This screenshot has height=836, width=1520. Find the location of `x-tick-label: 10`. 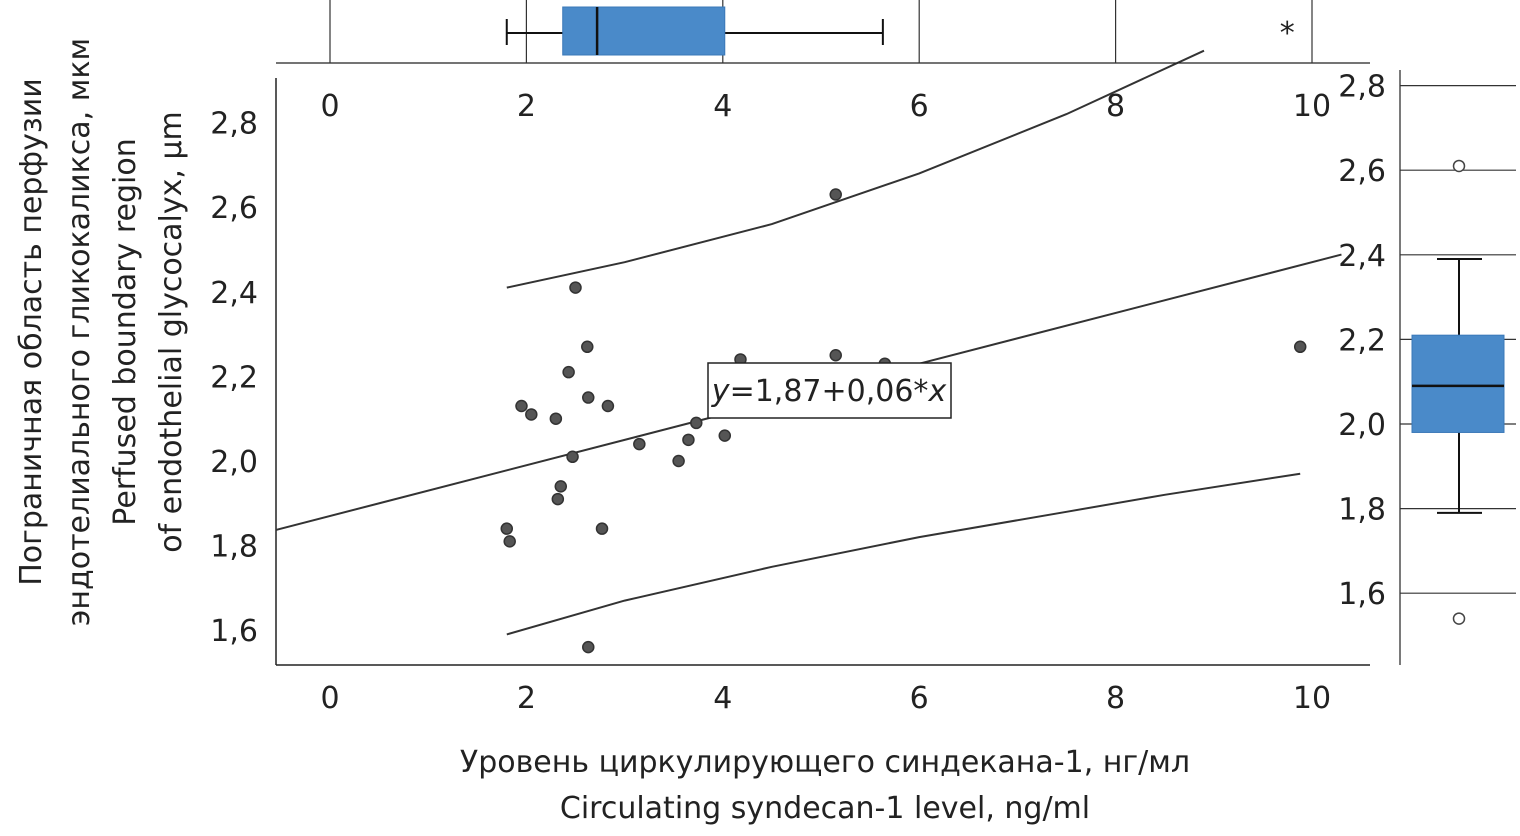

x-tick-label: 10 is located at coordinates (1312, 698).